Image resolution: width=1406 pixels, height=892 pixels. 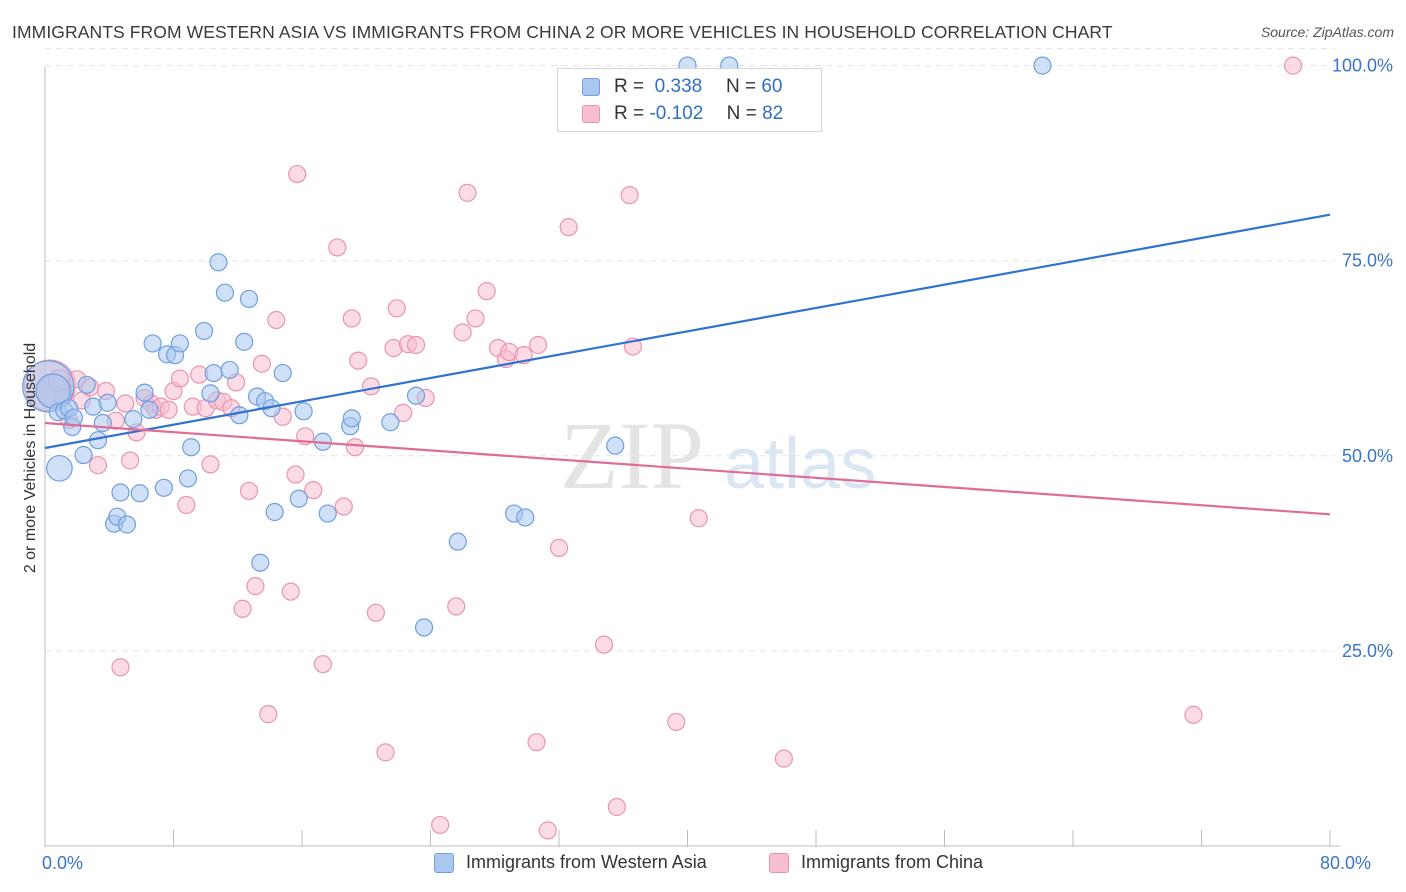 What do you see at coordinates (591, 114) in the screenshot?
I see `legend-swatch-china` at bounding box center [591, 114].